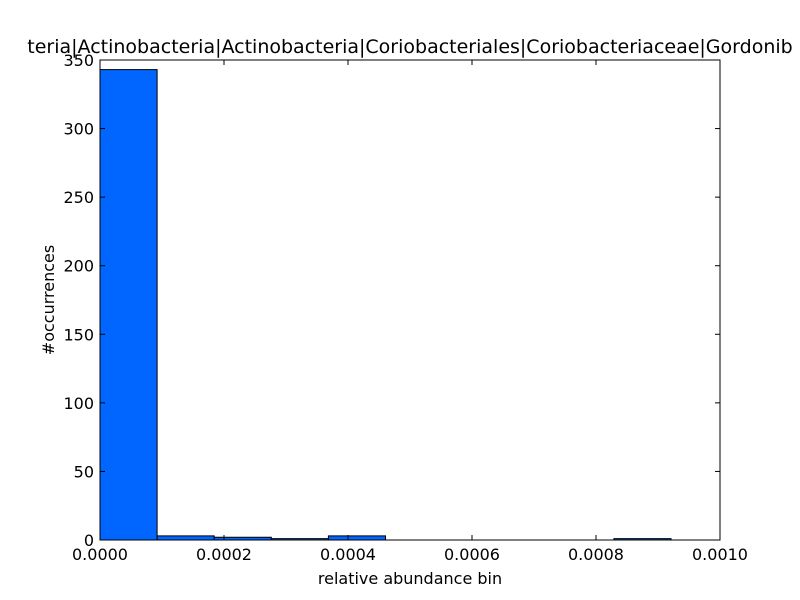 Image resolution: width=800 pixels, height=600 pixels. Describe the element at coordinates (84, 471) in the screenshot. I see `y-tick-label: 50` at that location.